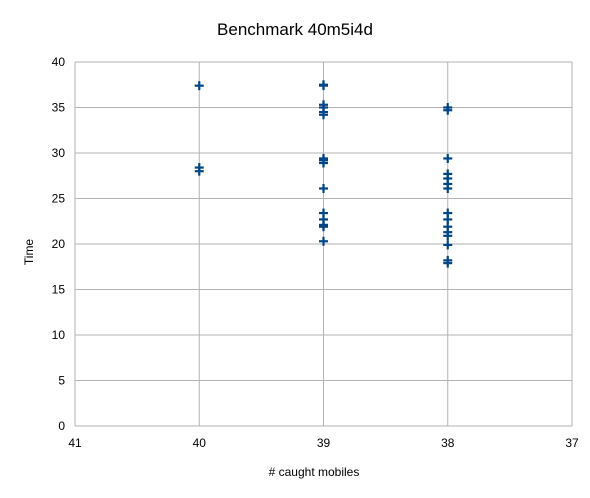  What do you see at coordinates (59, 108) in the screenshot?
I see `y-tick-label: 35` at bounding box center [59, 108].